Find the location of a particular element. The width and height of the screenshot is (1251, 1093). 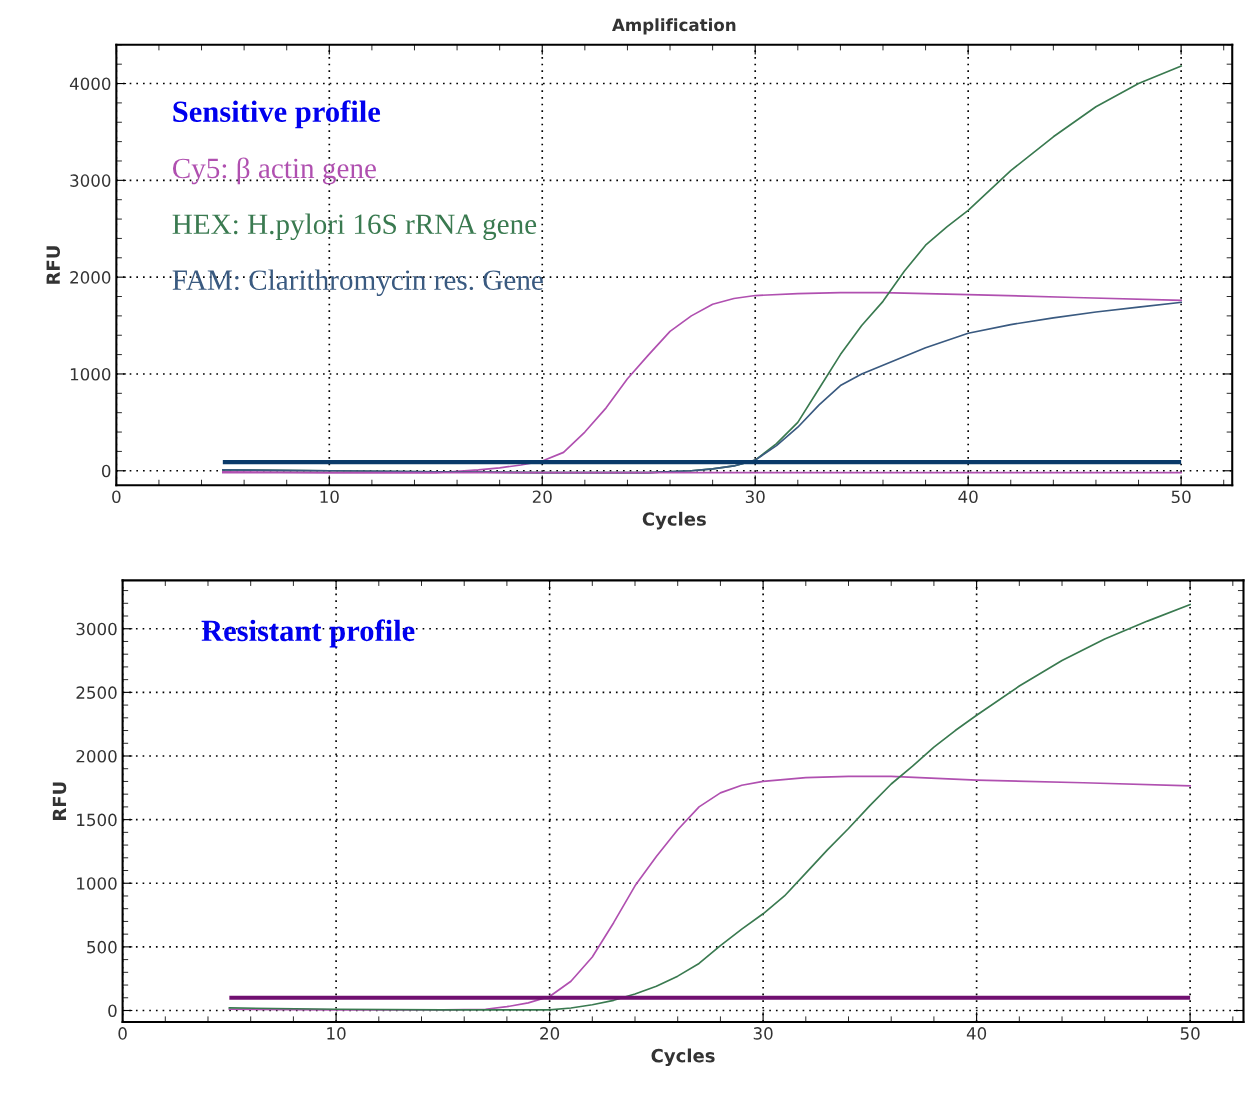

y-tick-label: 2500 is located at coordinates (96, 692).